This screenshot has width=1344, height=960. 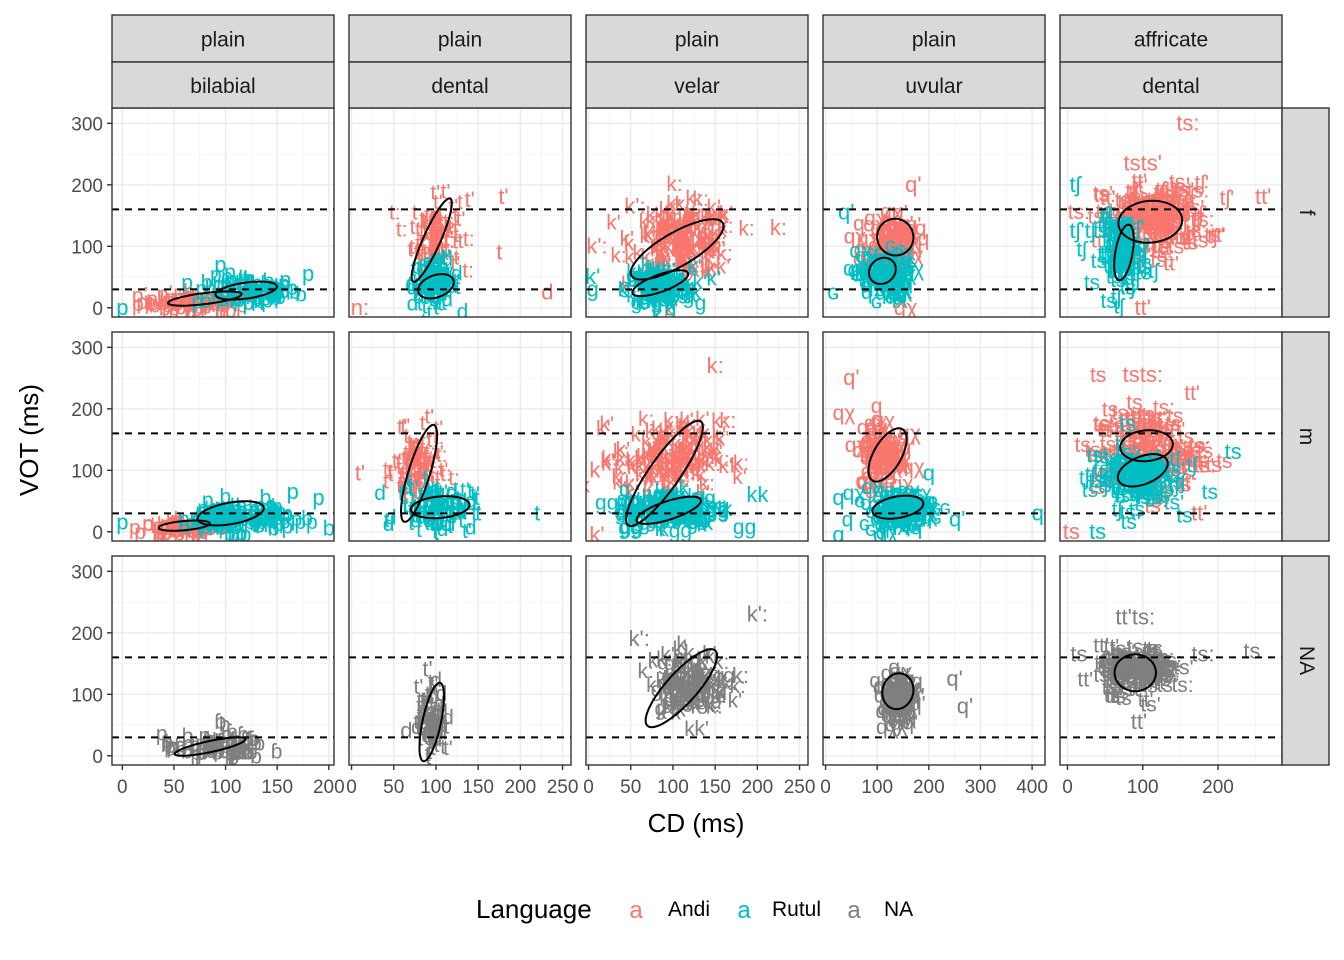 I want to click on data-point-label: d, so click(x=438, y=272).